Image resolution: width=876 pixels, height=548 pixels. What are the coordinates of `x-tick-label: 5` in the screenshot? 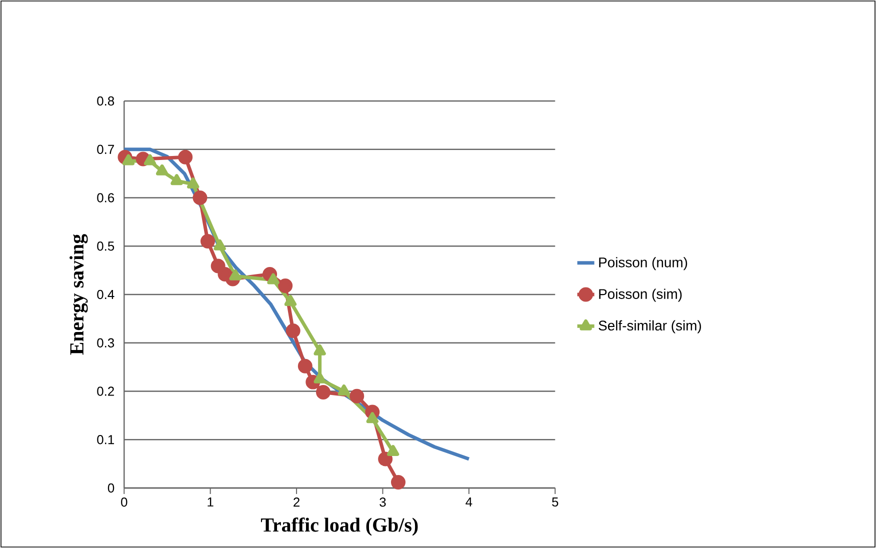 It's located at (555, 502).